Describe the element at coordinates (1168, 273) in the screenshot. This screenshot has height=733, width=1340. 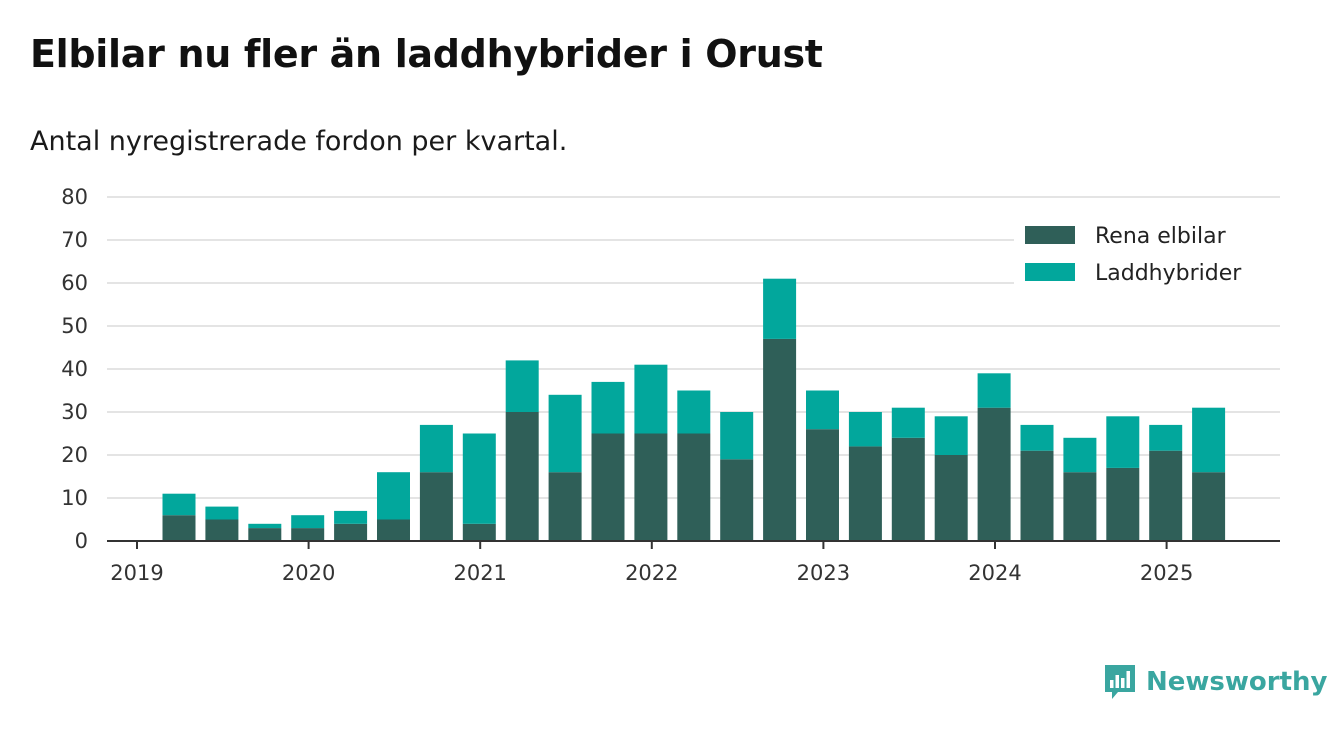
I see `legend-label: Laddhybrider` at that location.